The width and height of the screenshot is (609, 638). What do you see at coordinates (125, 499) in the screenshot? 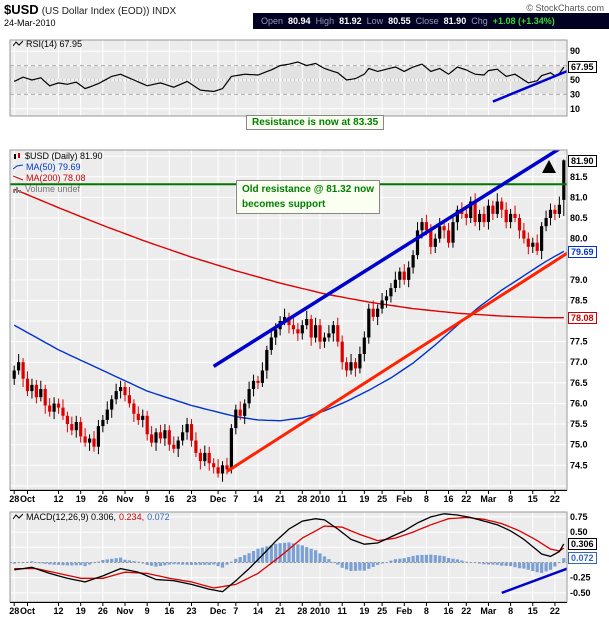
I see `svg-text: Nov` at bounding box center [125, 499].